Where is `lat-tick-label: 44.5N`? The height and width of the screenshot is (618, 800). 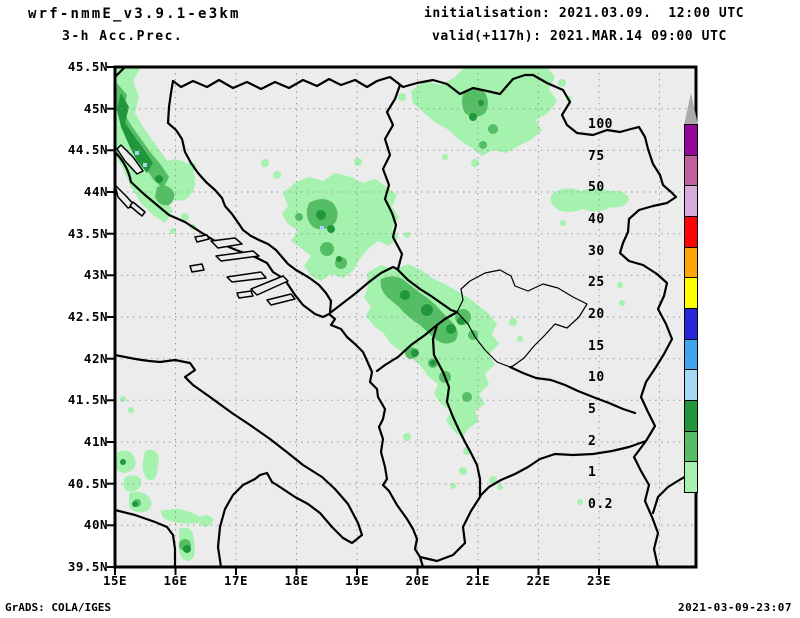
lat-tick-label: 44.5N is located at coordinates (87, 150).